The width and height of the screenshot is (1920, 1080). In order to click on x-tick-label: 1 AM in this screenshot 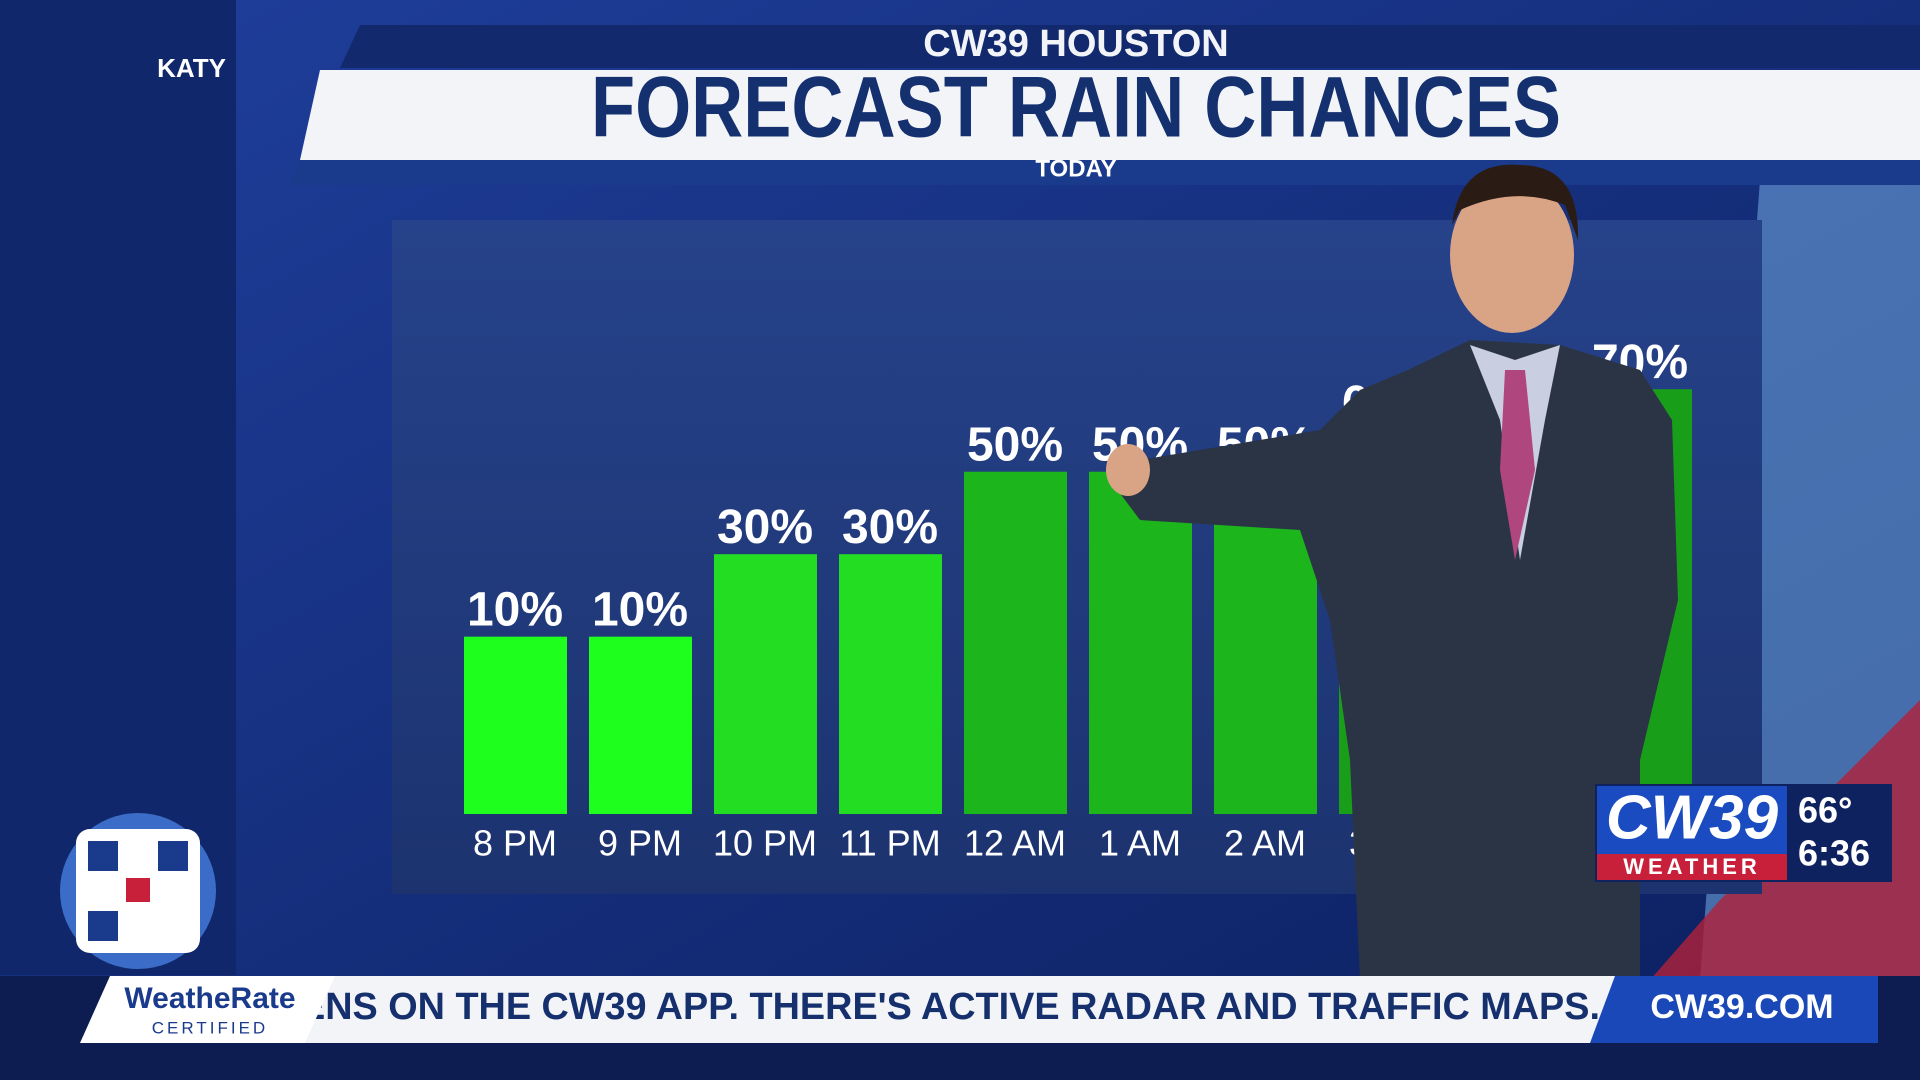, I will do `click(1140, 843)`.